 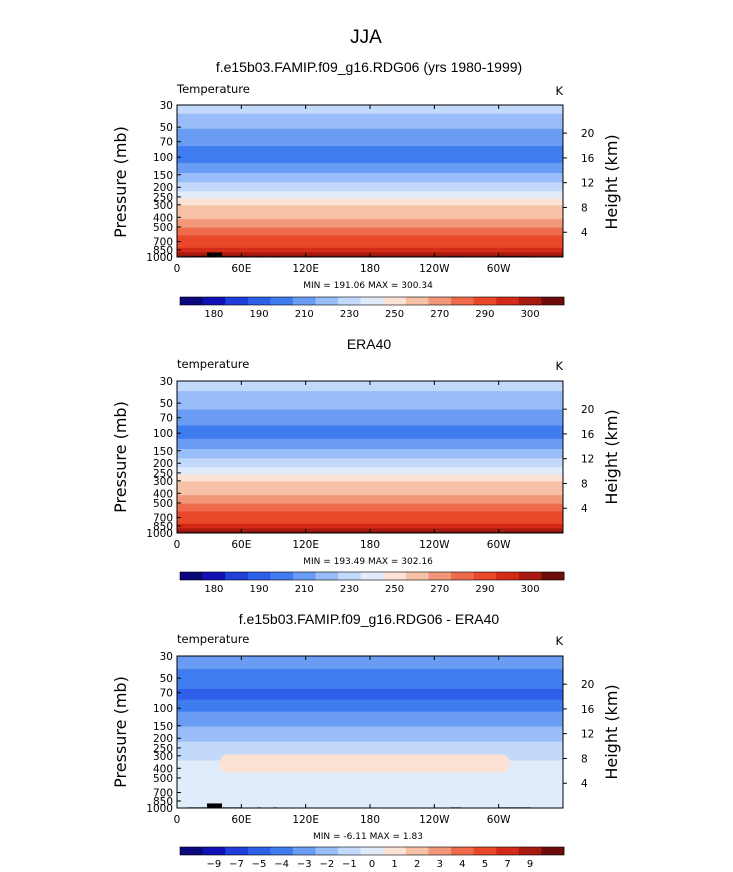 What do you see at coordinates (368, 562) in the screenshot?
I see `stats-text: MIN = 193.49 MAX = 302.16` at bounding box center [368, 562].